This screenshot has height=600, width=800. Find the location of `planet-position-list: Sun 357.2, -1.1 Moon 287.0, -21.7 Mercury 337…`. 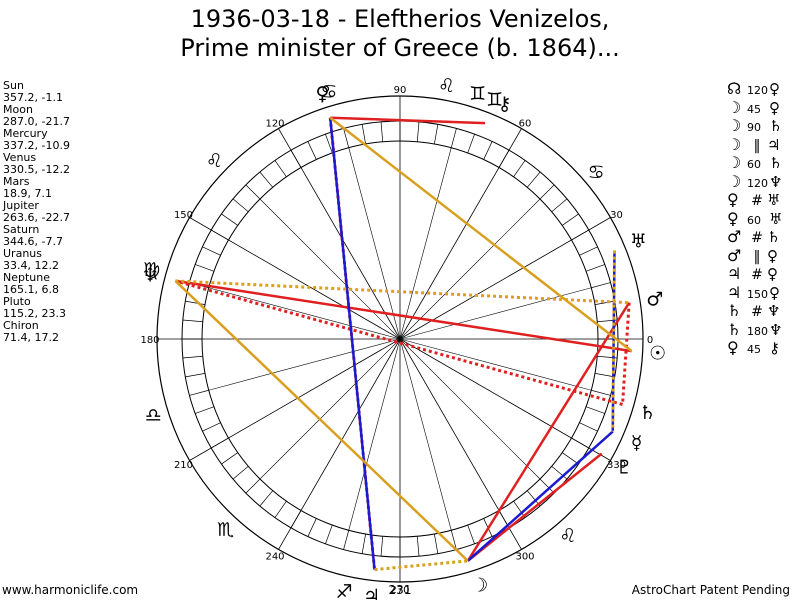

planet-position-list: Sun 357.2, -1.1 Moon 287.0, -21.7 Mercury 337… is located at coordinates (36, 212).